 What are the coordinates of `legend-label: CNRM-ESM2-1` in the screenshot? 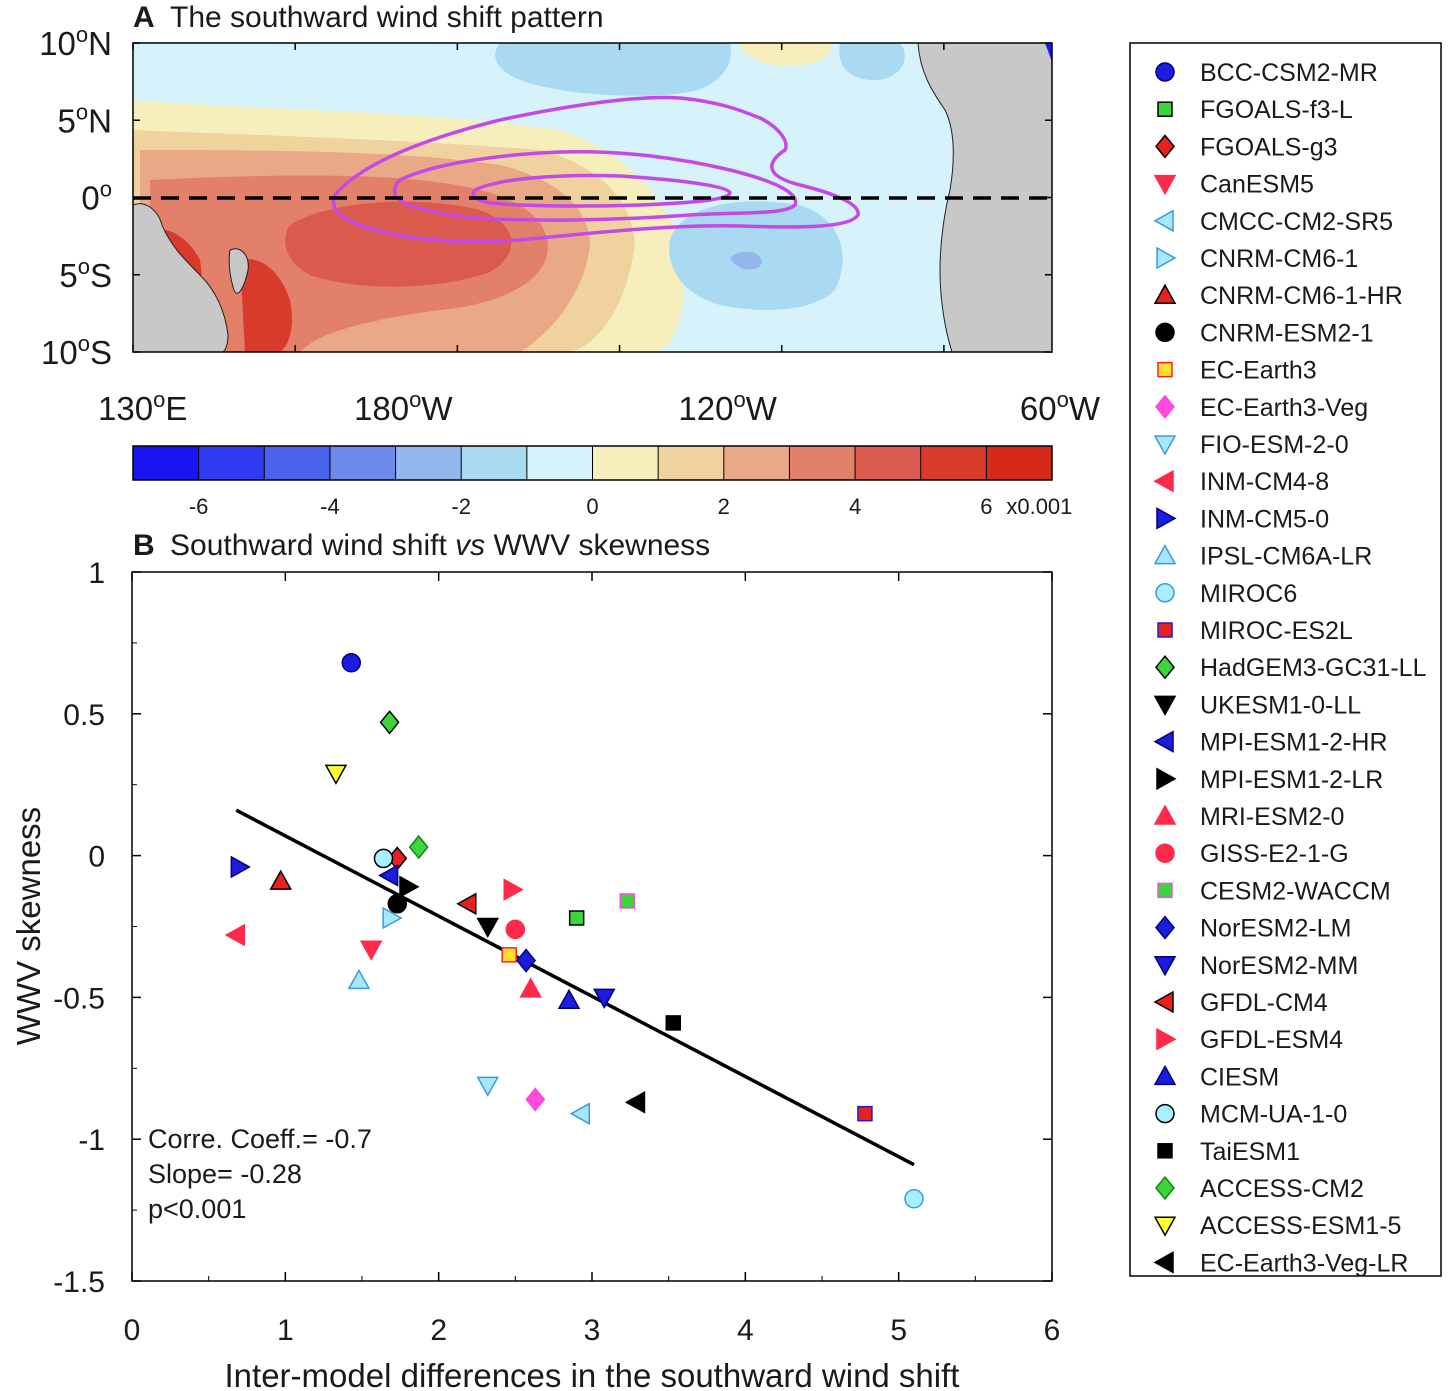 It's located at (1287, 333).